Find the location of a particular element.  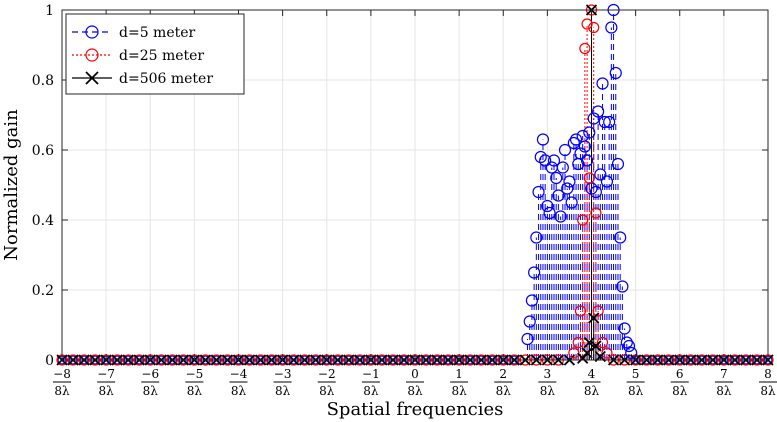

x-tick-numerator: 0 is located at coordinates (415, 374).